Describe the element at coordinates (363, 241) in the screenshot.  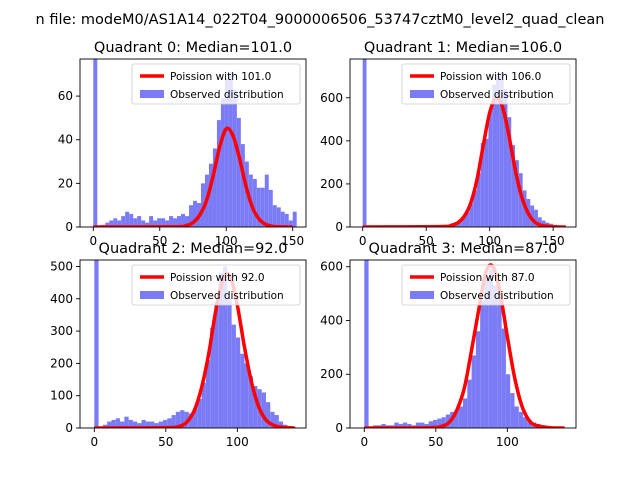
I see `x-tick-label: 0` at that location.